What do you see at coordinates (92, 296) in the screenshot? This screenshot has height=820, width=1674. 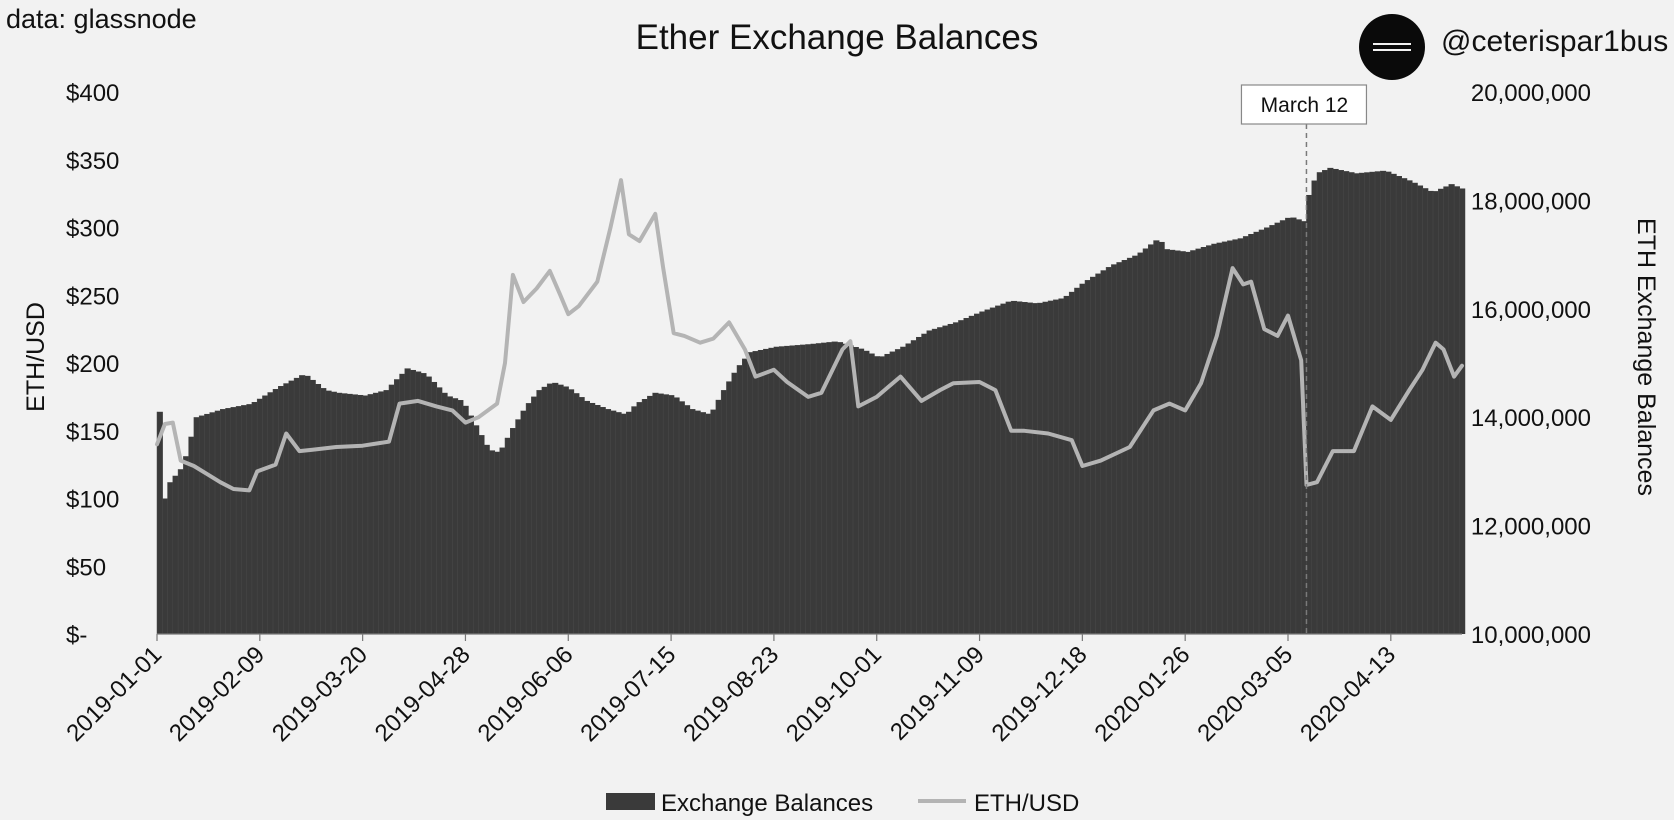 I see `y-left-tick-label: $250` at bounding box center [92, 296].